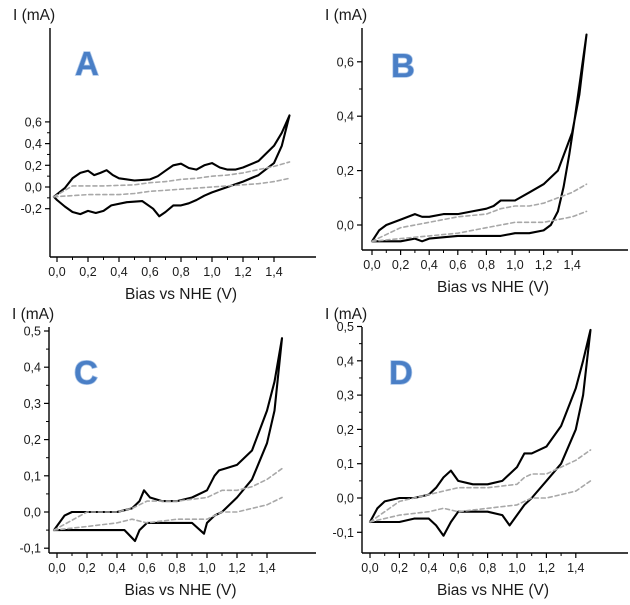 The image size is (630, 605). Describe the element at coordinates (403, 65) in the screenshot. I see `panel-letter: B` at that location.